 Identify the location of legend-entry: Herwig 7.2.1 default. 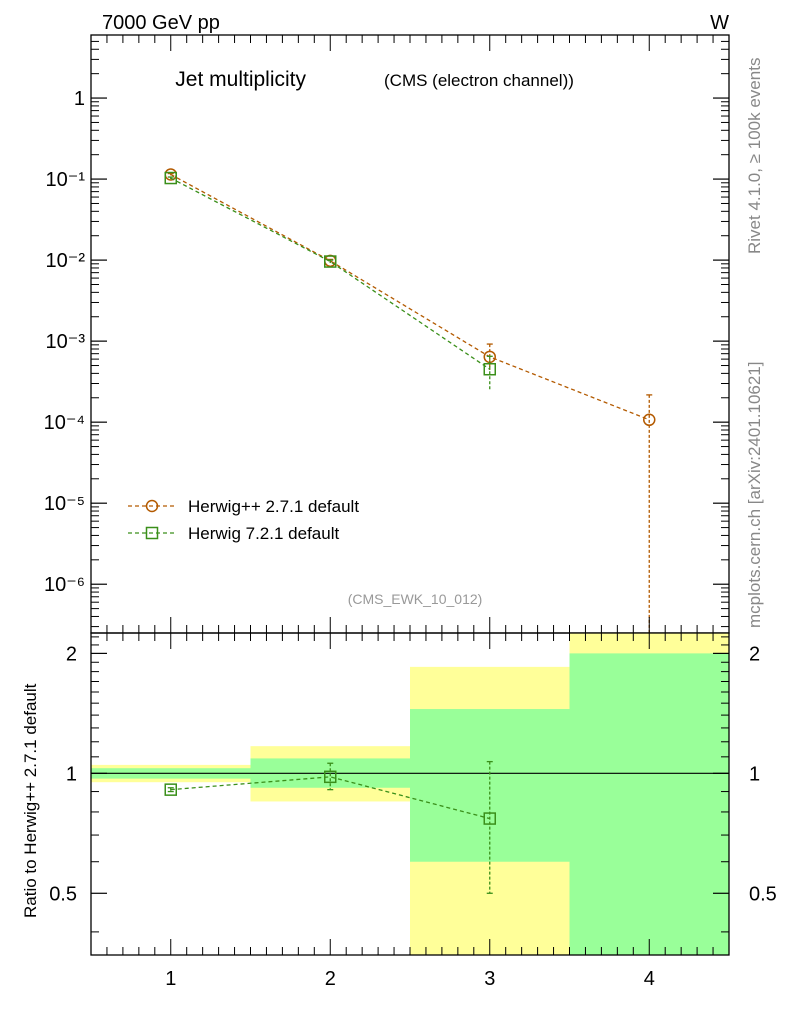
(263, 533).